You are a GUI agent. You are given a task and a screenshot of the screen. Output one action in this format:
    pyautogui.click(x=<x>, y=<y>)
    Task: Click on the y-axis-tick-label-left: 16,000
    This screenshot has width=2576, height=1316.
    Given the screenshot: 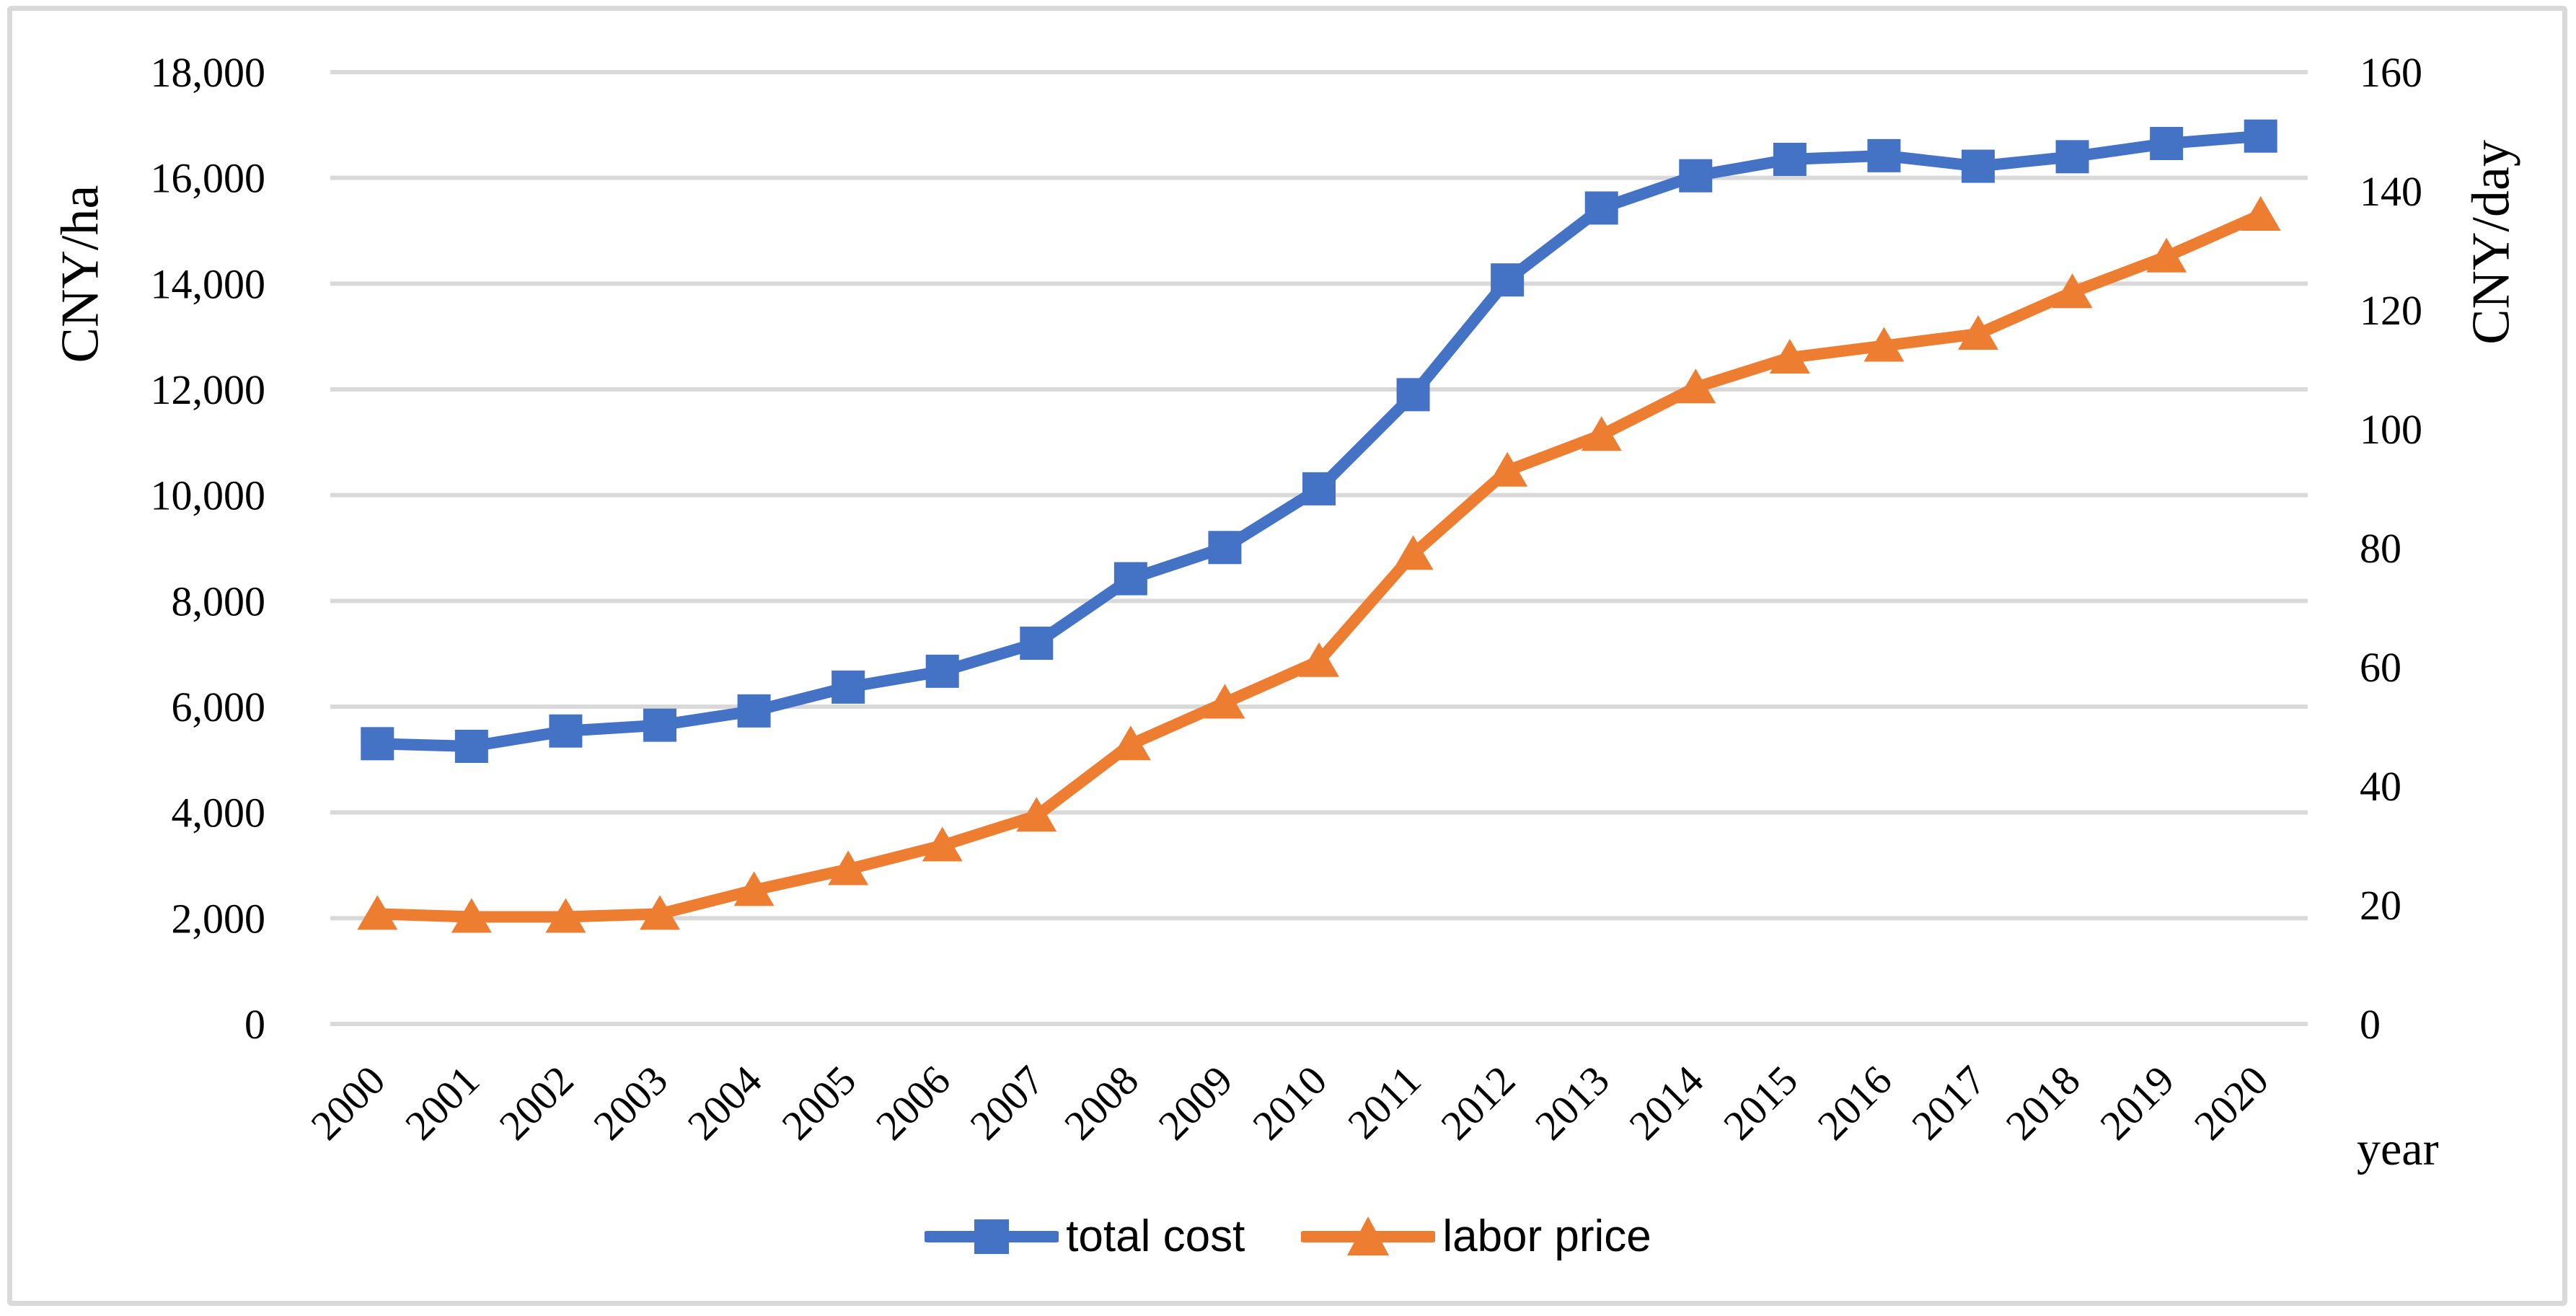 What is the action you would take?
    pyautogui.click(x=208, y=178)
    